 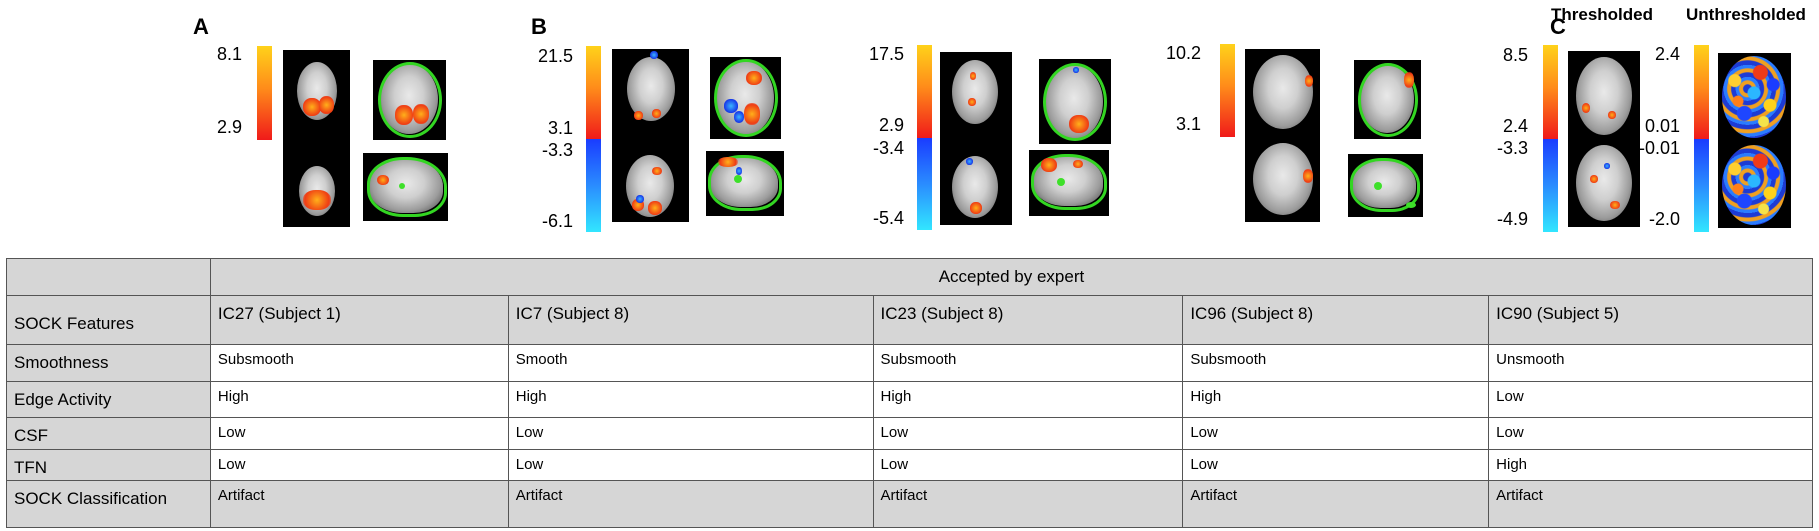 I want to click on colorbar-tick: 21.5, so click(x=555, y=56).